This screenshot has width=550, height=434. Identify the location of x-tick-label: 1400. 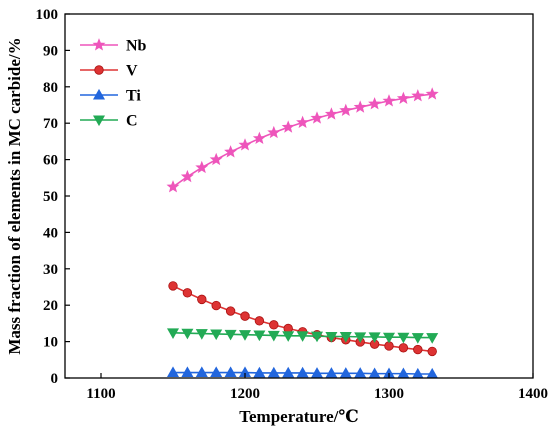
(533, 394).